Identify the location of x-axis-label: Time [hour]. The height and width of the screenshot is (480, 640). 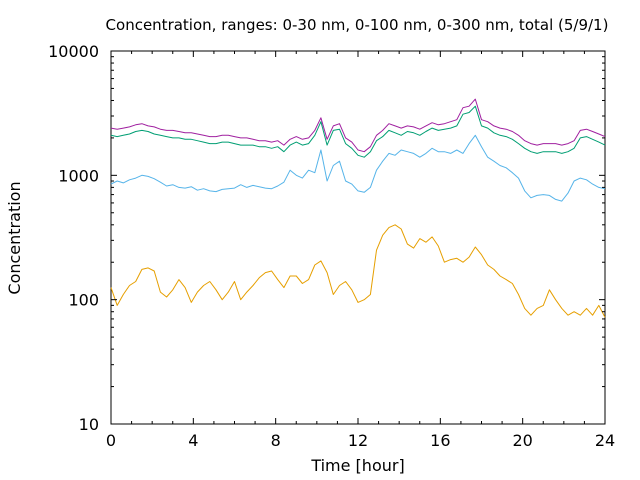
(357, 465).